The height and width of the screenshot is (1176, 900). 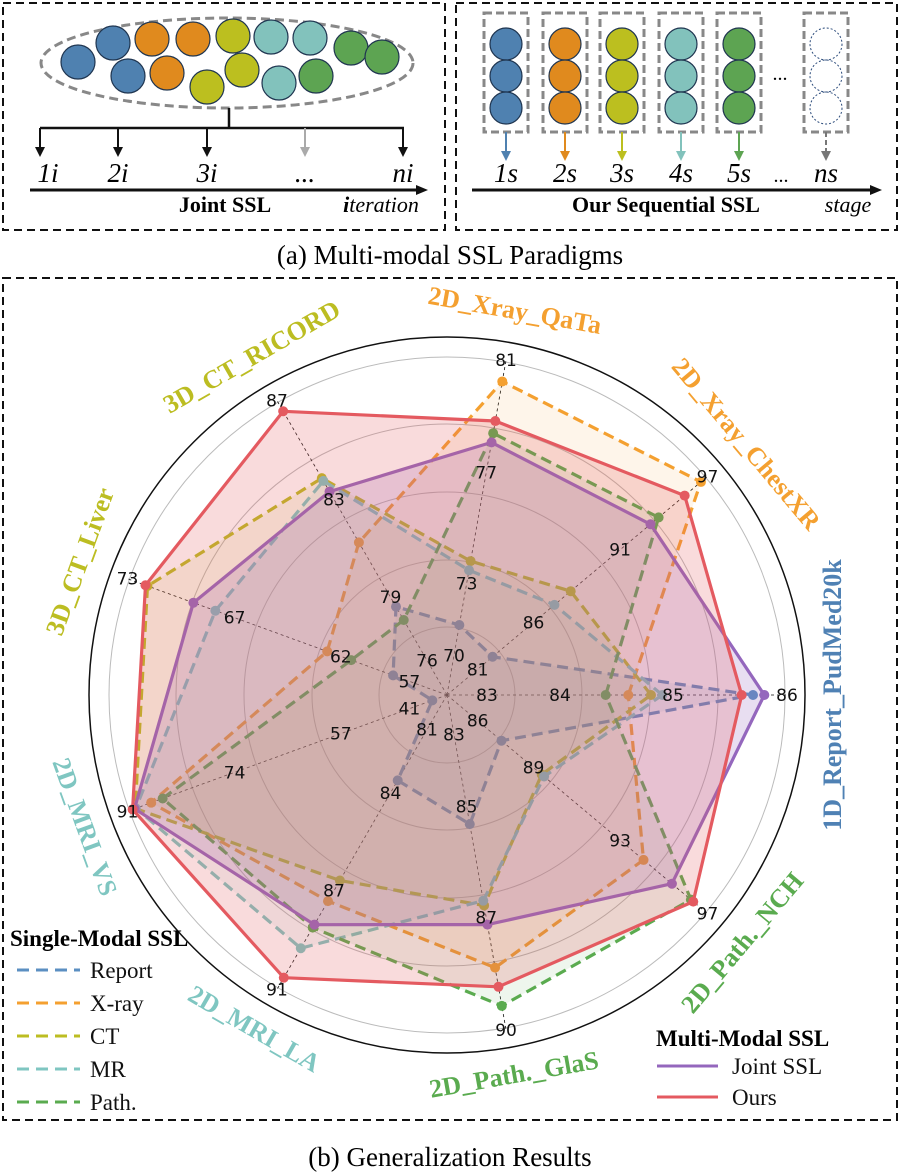 I want to click on legend-multi-title: Multi-Modal SSL, so click(x=742, y=1038).